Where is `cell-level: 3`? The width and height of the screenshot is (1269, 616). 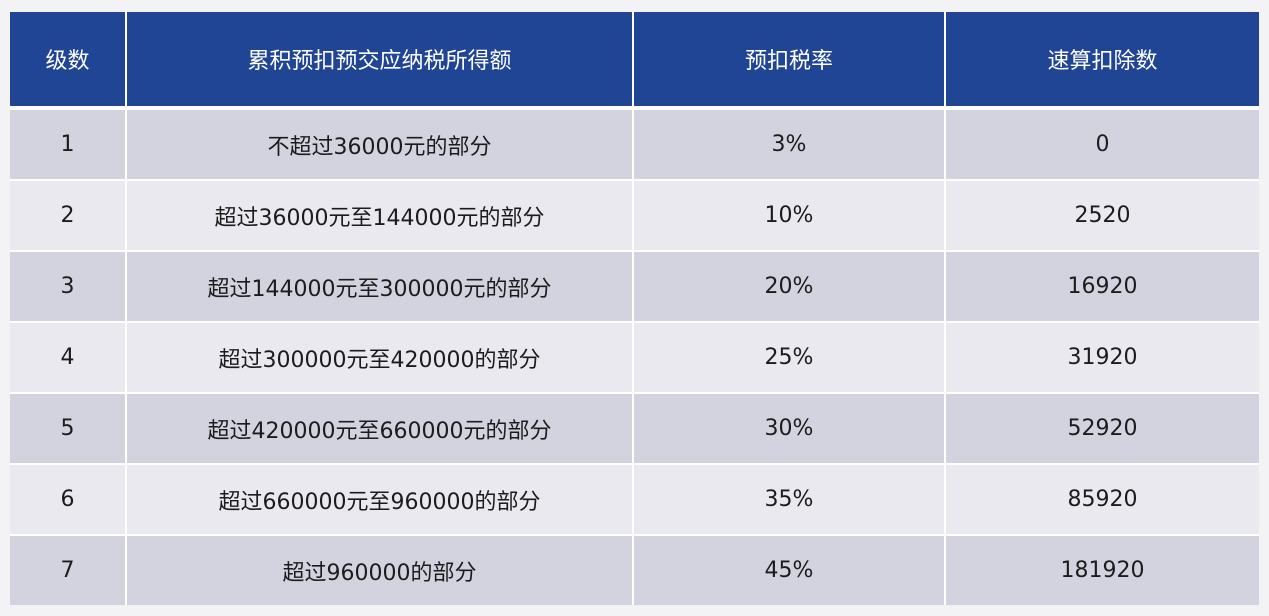
cell-level: 3 is located at coordinates (68, 287).